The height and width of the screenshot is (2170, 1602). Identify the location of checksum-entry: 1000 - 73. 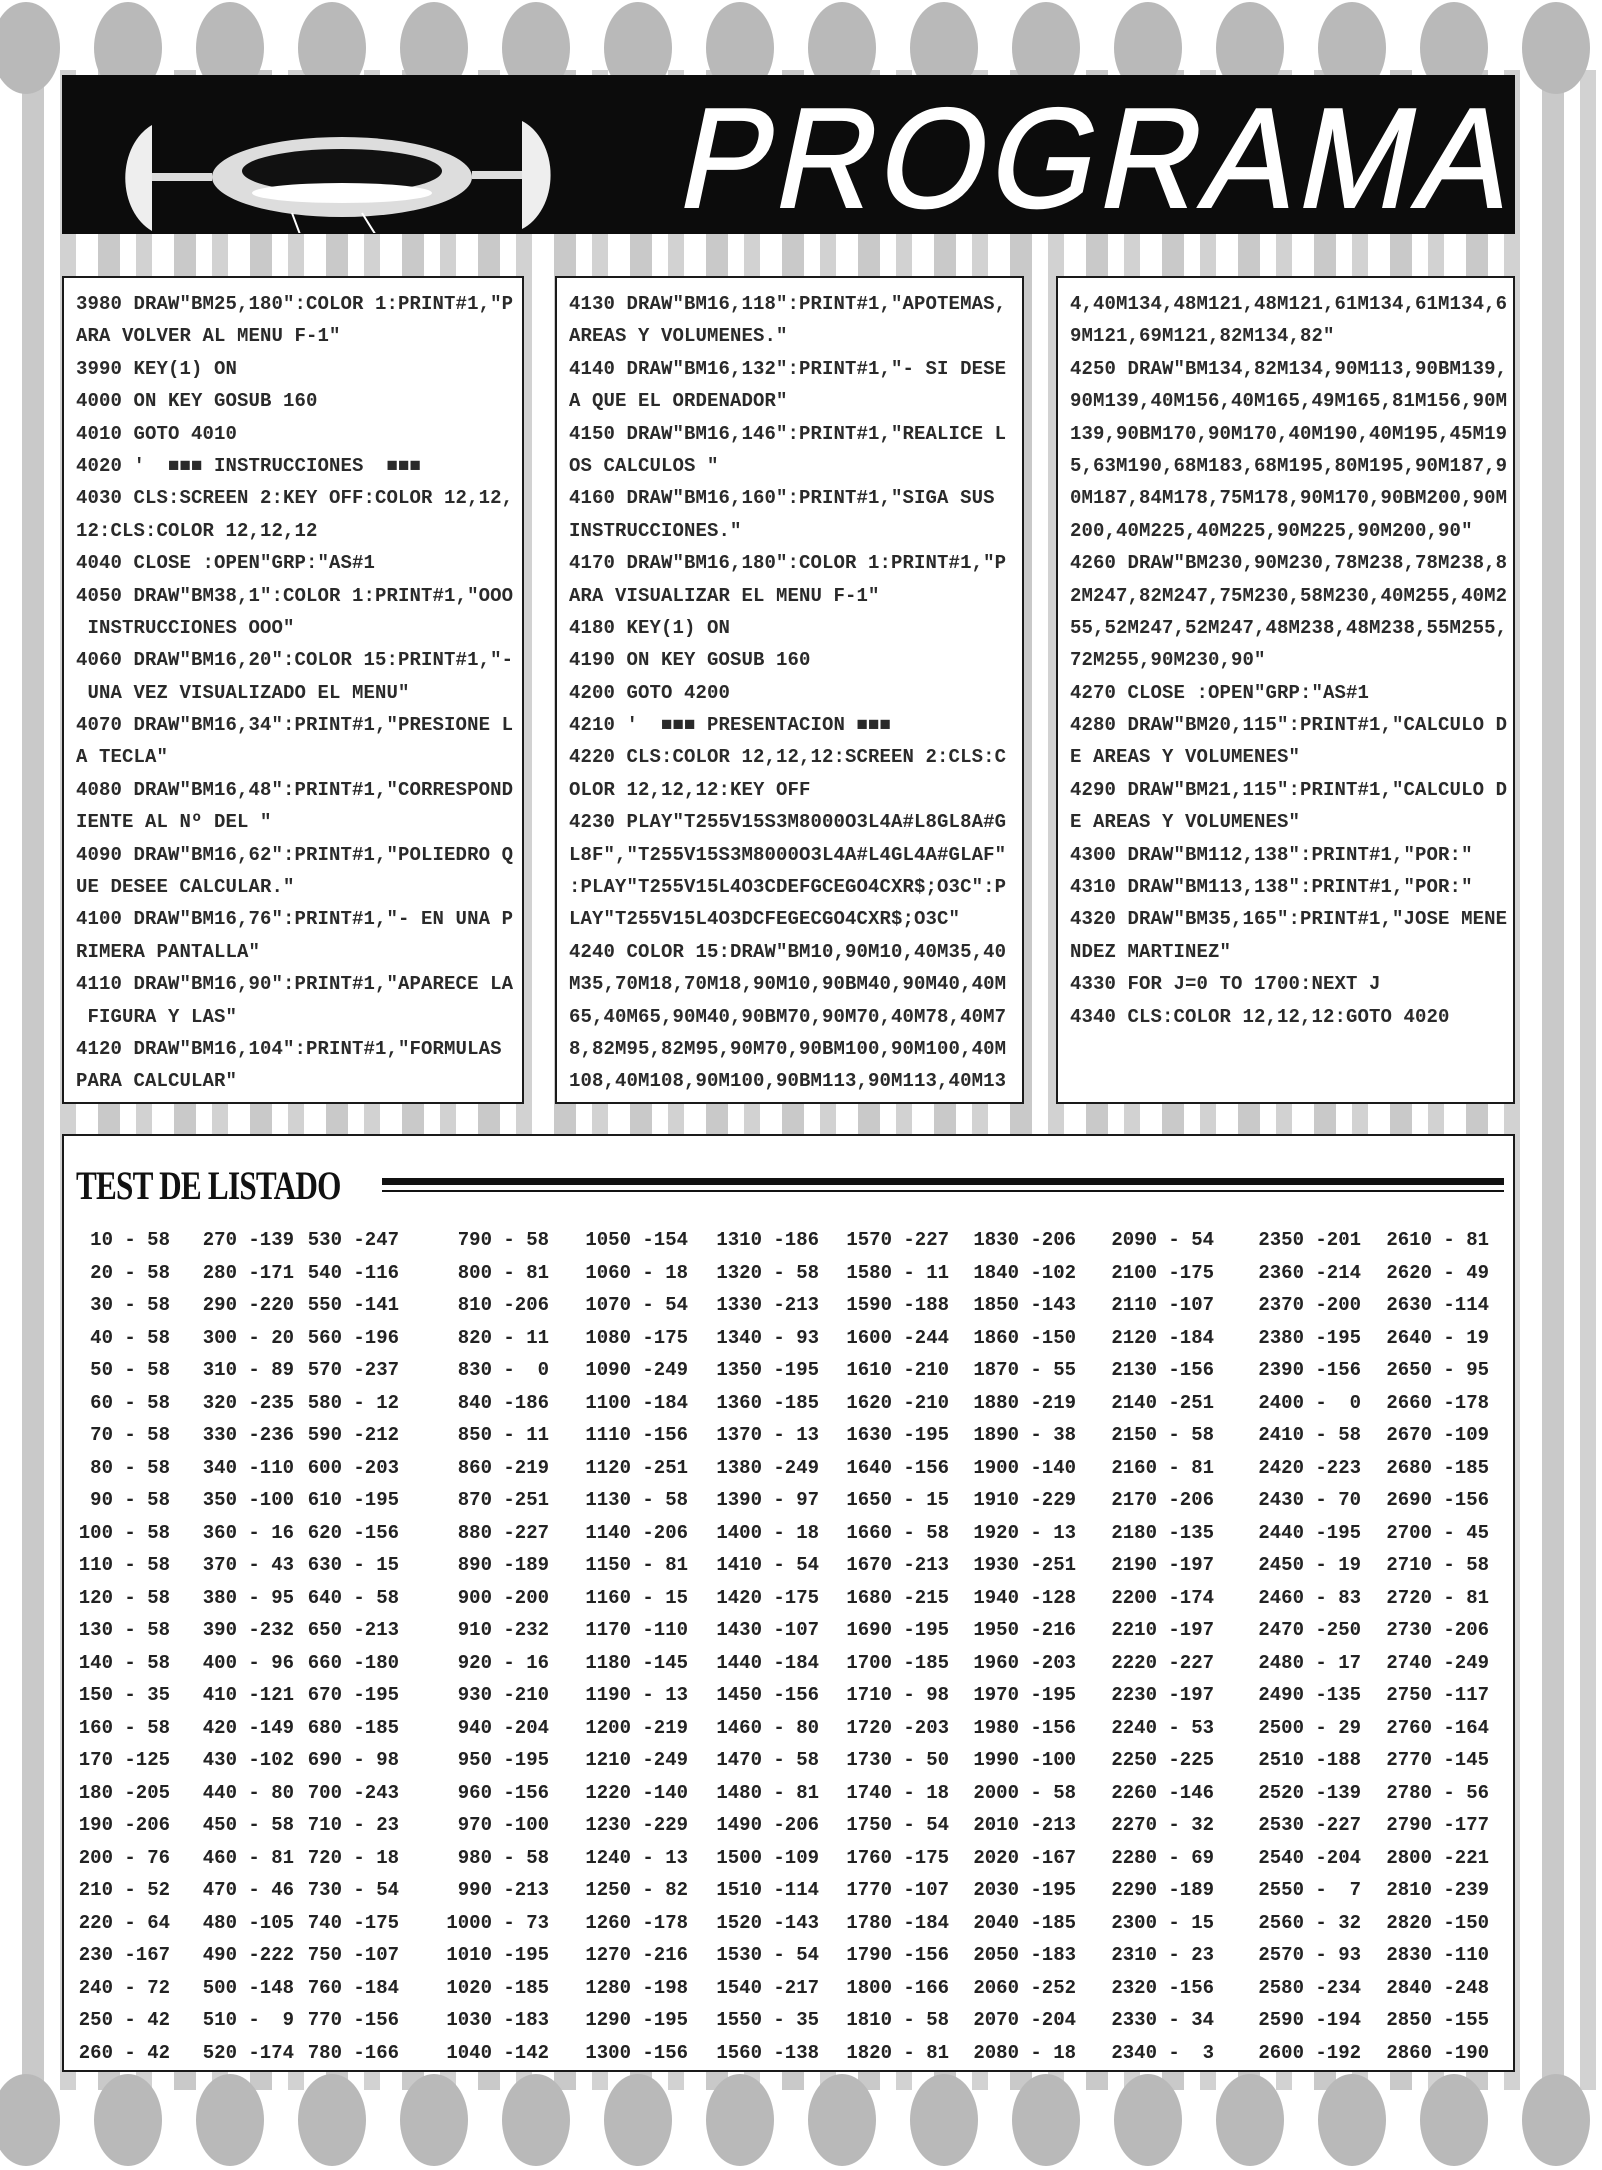
(497, 1922).